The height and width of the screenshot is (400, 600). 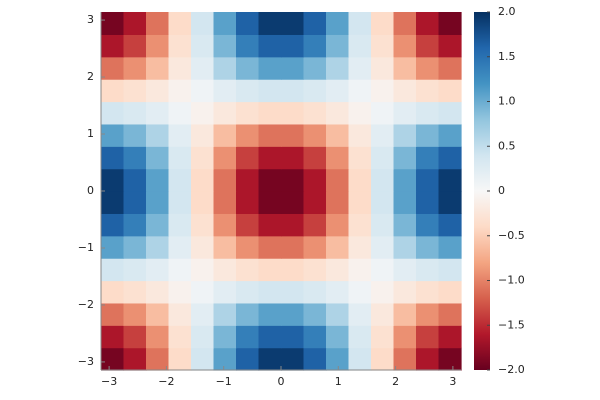 I want to click on colorbar-tick-label: 0, so click(x=501, y=190).